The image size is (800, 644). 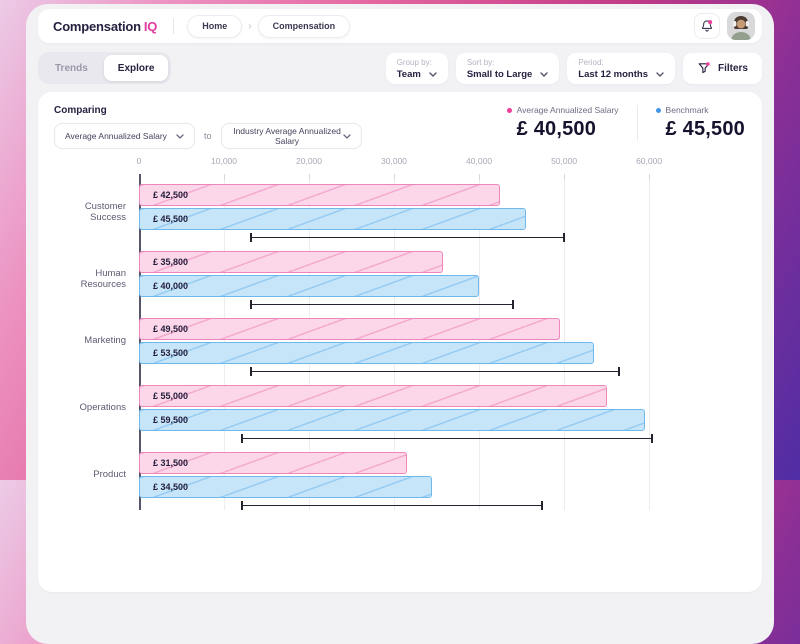 I want to click on dropdown-value: Team, so click(x=417, y=74).